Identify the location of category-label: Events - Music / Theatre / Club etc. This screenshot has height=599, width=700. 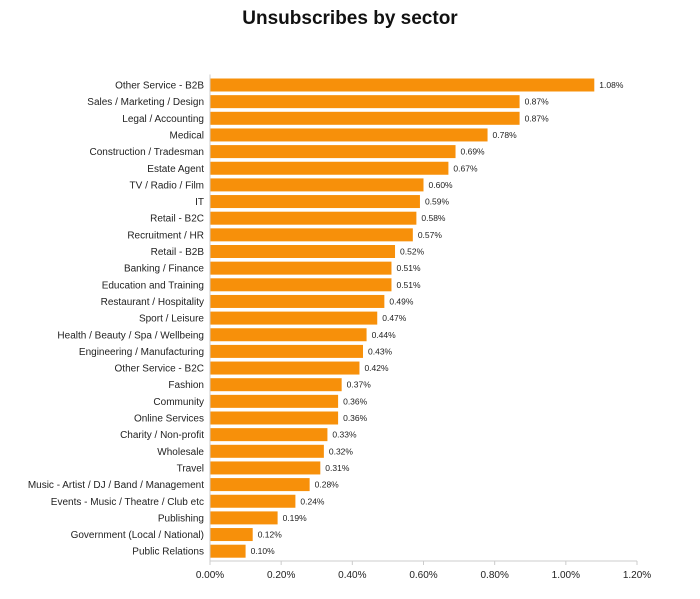
(127, 502).